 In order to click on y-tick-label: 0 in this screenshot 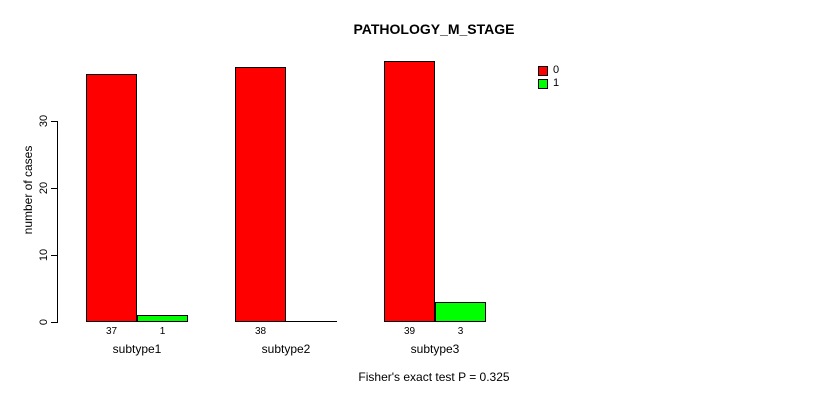, I will do `click(44, 322)`.